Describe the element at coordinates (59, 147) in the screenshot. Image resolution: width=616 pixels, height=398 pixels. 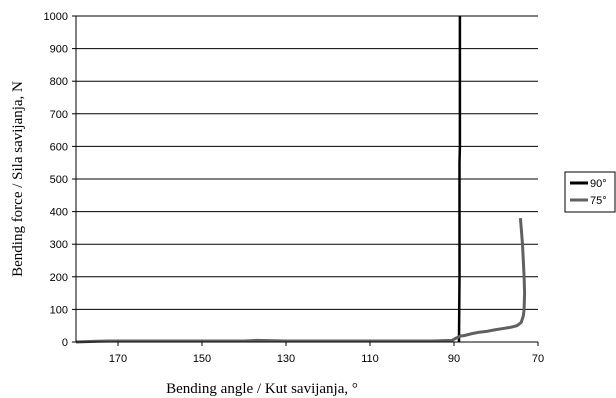
I see `y-tick-label: 600` at that location.